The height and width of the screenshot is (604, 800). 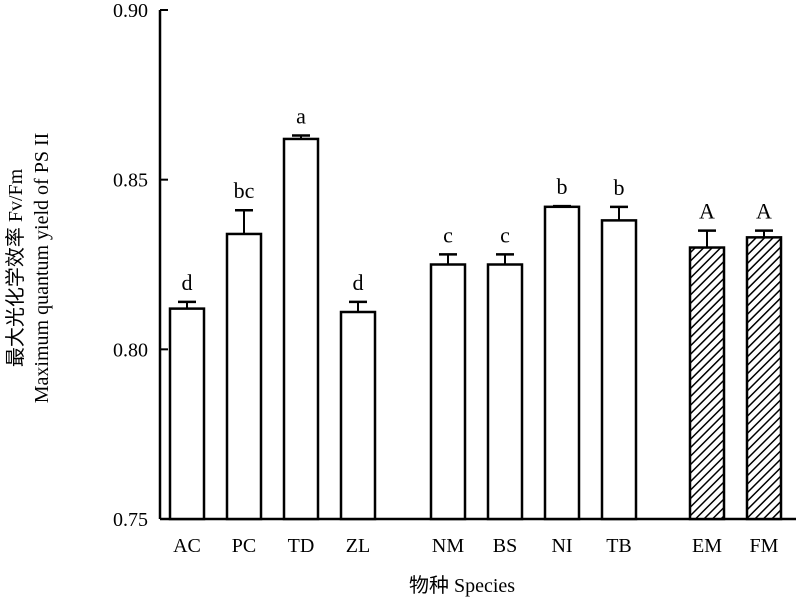 What do you see at coordinates (244, 376) in the screenshot?
I see `bar-pc` at bounding box center [244, 376].